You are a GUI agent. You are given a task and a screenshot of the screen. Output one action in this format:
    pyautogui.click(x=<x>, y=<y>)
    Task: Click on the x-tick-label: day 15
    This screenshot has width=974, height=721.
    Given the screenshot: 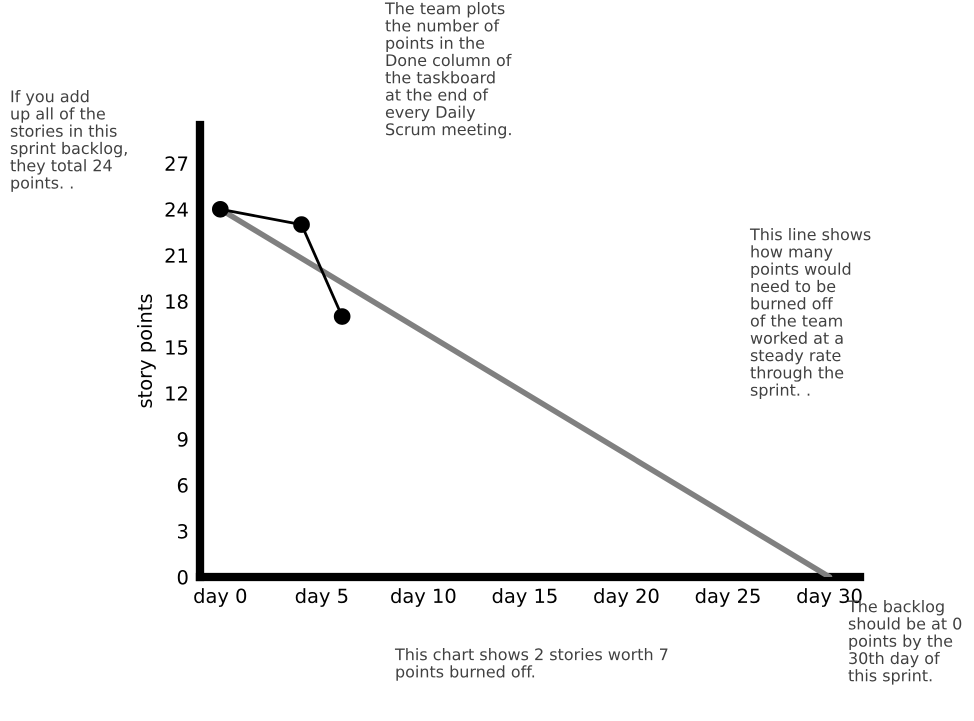 What is the action you would take?
    pyautogui.click(x=524, y=597)
    